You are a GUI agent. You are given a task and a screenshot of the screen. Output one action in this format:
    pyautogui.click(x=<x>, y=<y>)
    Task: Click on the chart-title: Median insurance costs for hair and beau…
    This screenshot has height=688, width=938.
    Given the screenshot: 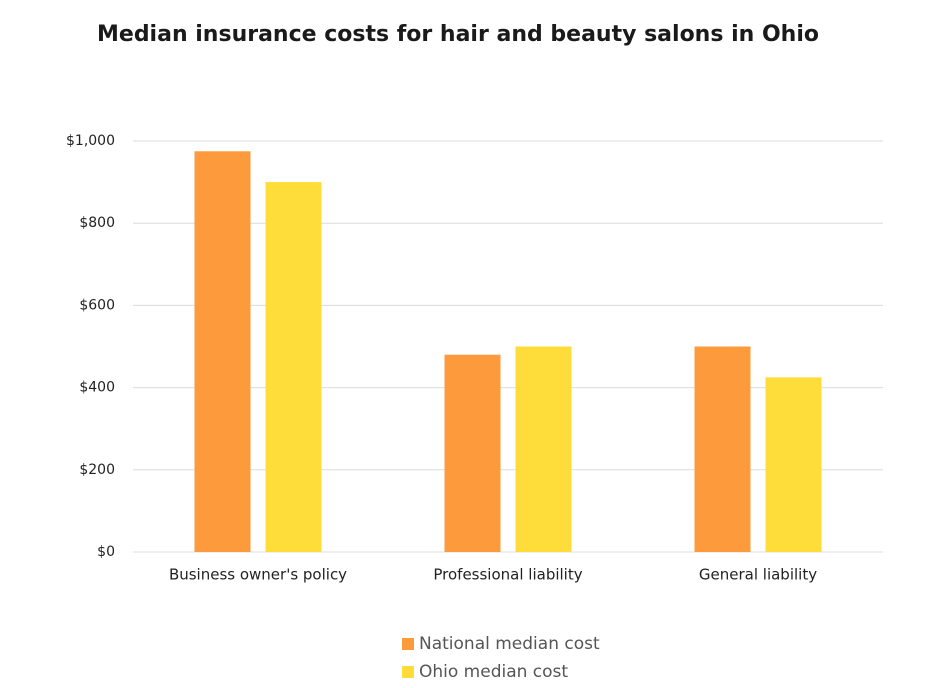 What is the action you would take?
    pyautogui.click(x=458, y=34)
    